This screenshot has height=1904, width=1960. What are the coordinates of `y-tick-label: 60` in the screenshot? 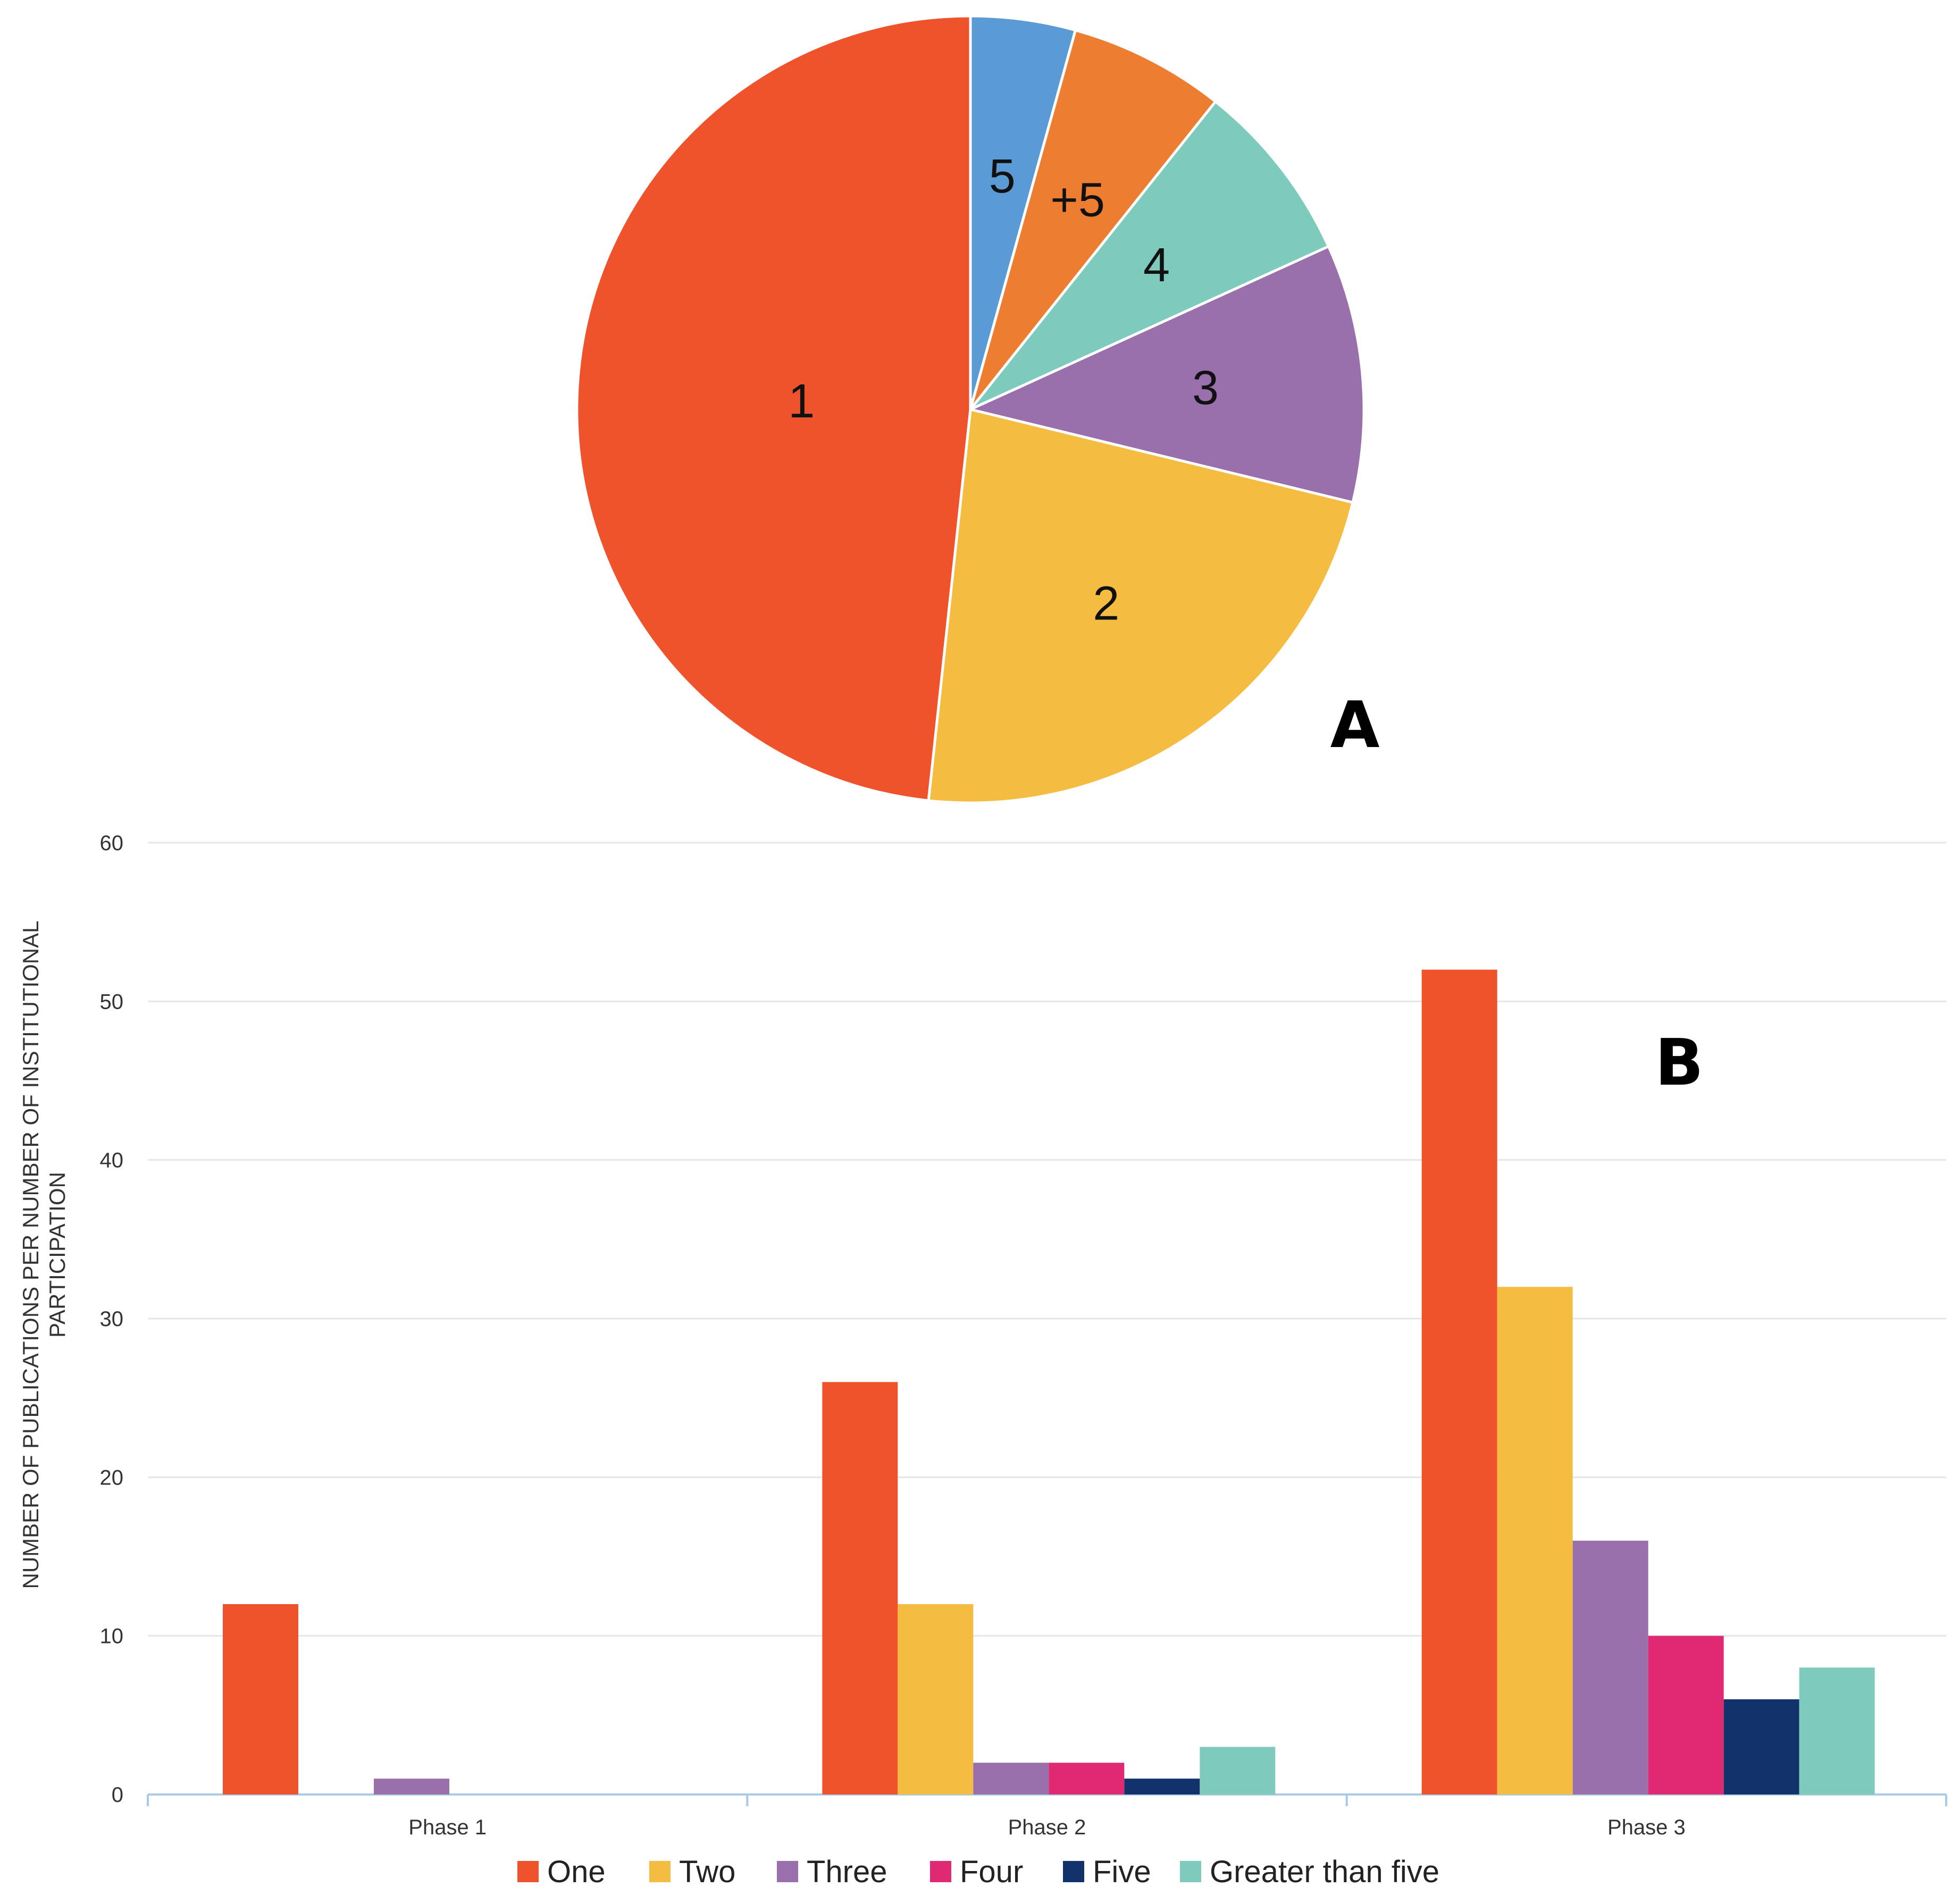 It's located at (112, 843).